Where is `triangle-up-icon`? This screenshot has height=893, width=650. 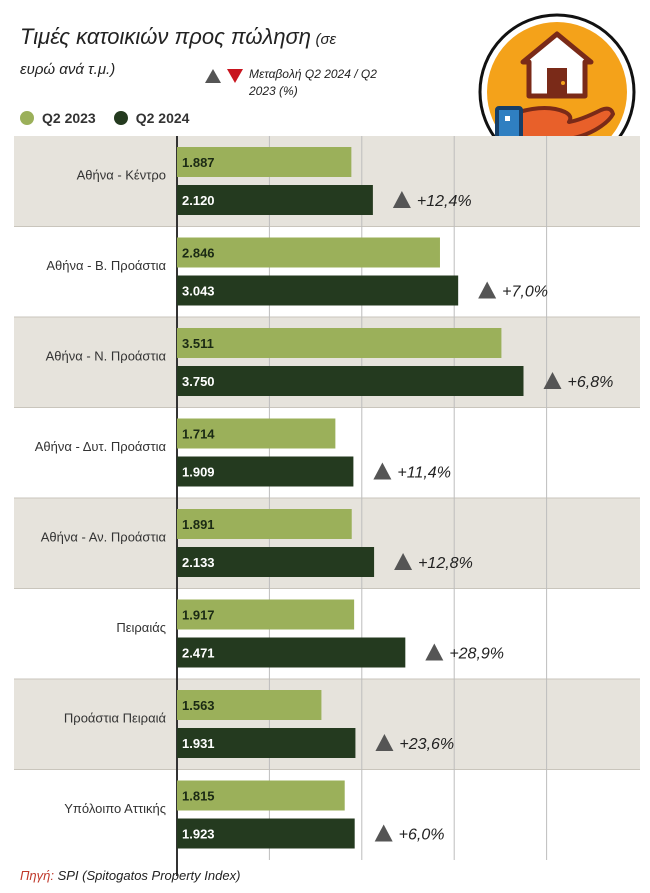
triangle-up-icon is located at coordinates (213, 76).